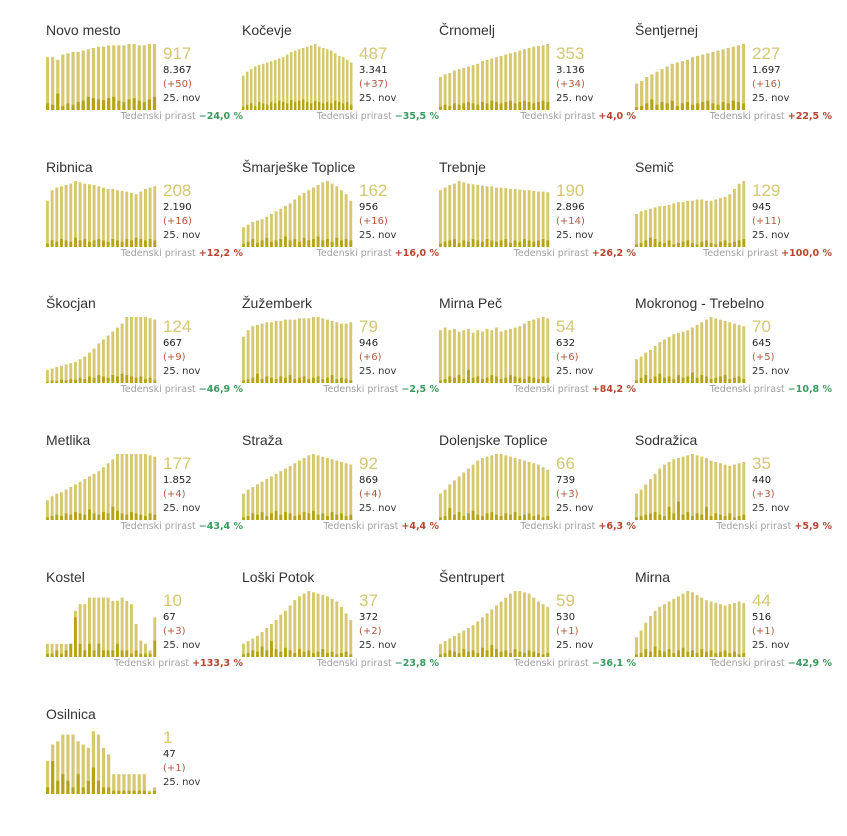  What do you see at coordinates (182, 389) in the screenshot?
I see `weekly-growth: Tedenski prirast −46,9 %` at bounding box center [182, 389].